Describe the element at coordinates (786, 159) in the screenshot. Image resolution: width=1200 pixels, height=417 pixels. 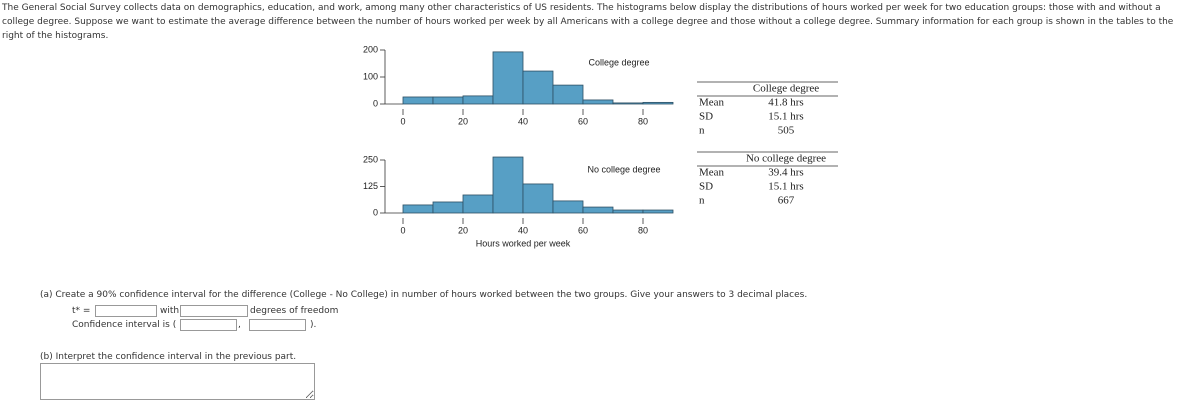
I see `table-title: No college degree` at that location.